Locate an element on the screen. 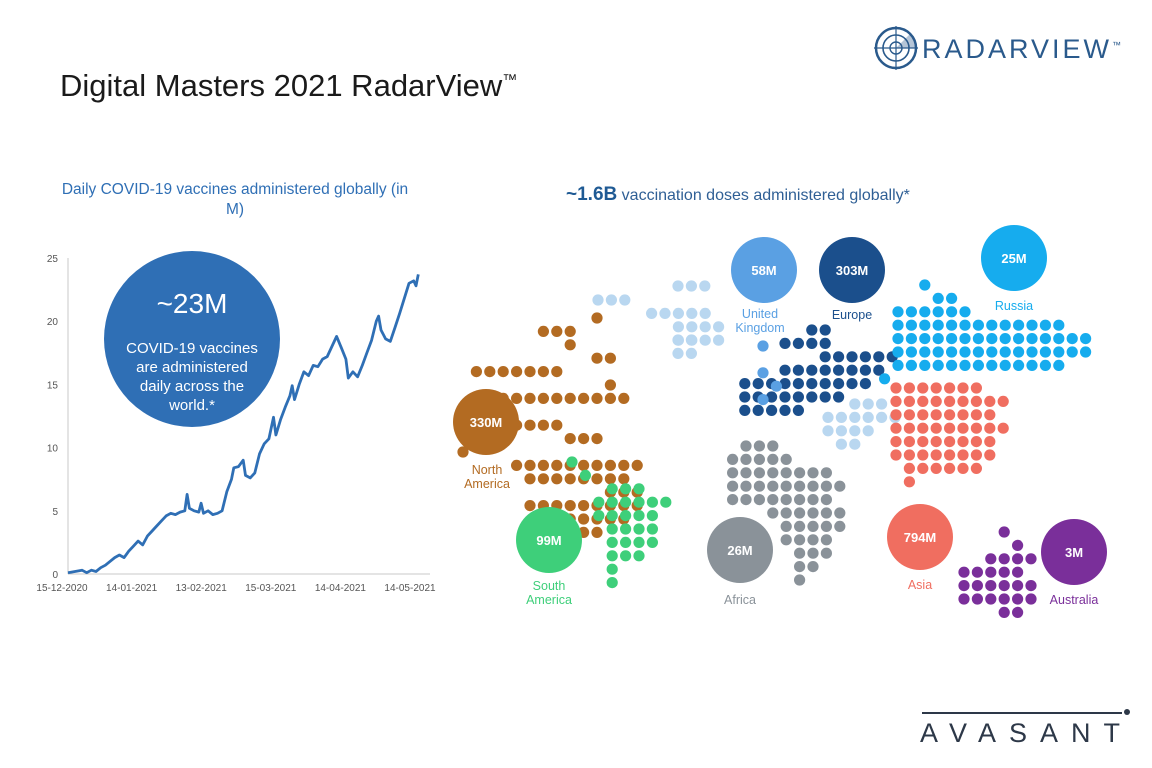  north-america-value: 330M is located at coordinates (486, 422).